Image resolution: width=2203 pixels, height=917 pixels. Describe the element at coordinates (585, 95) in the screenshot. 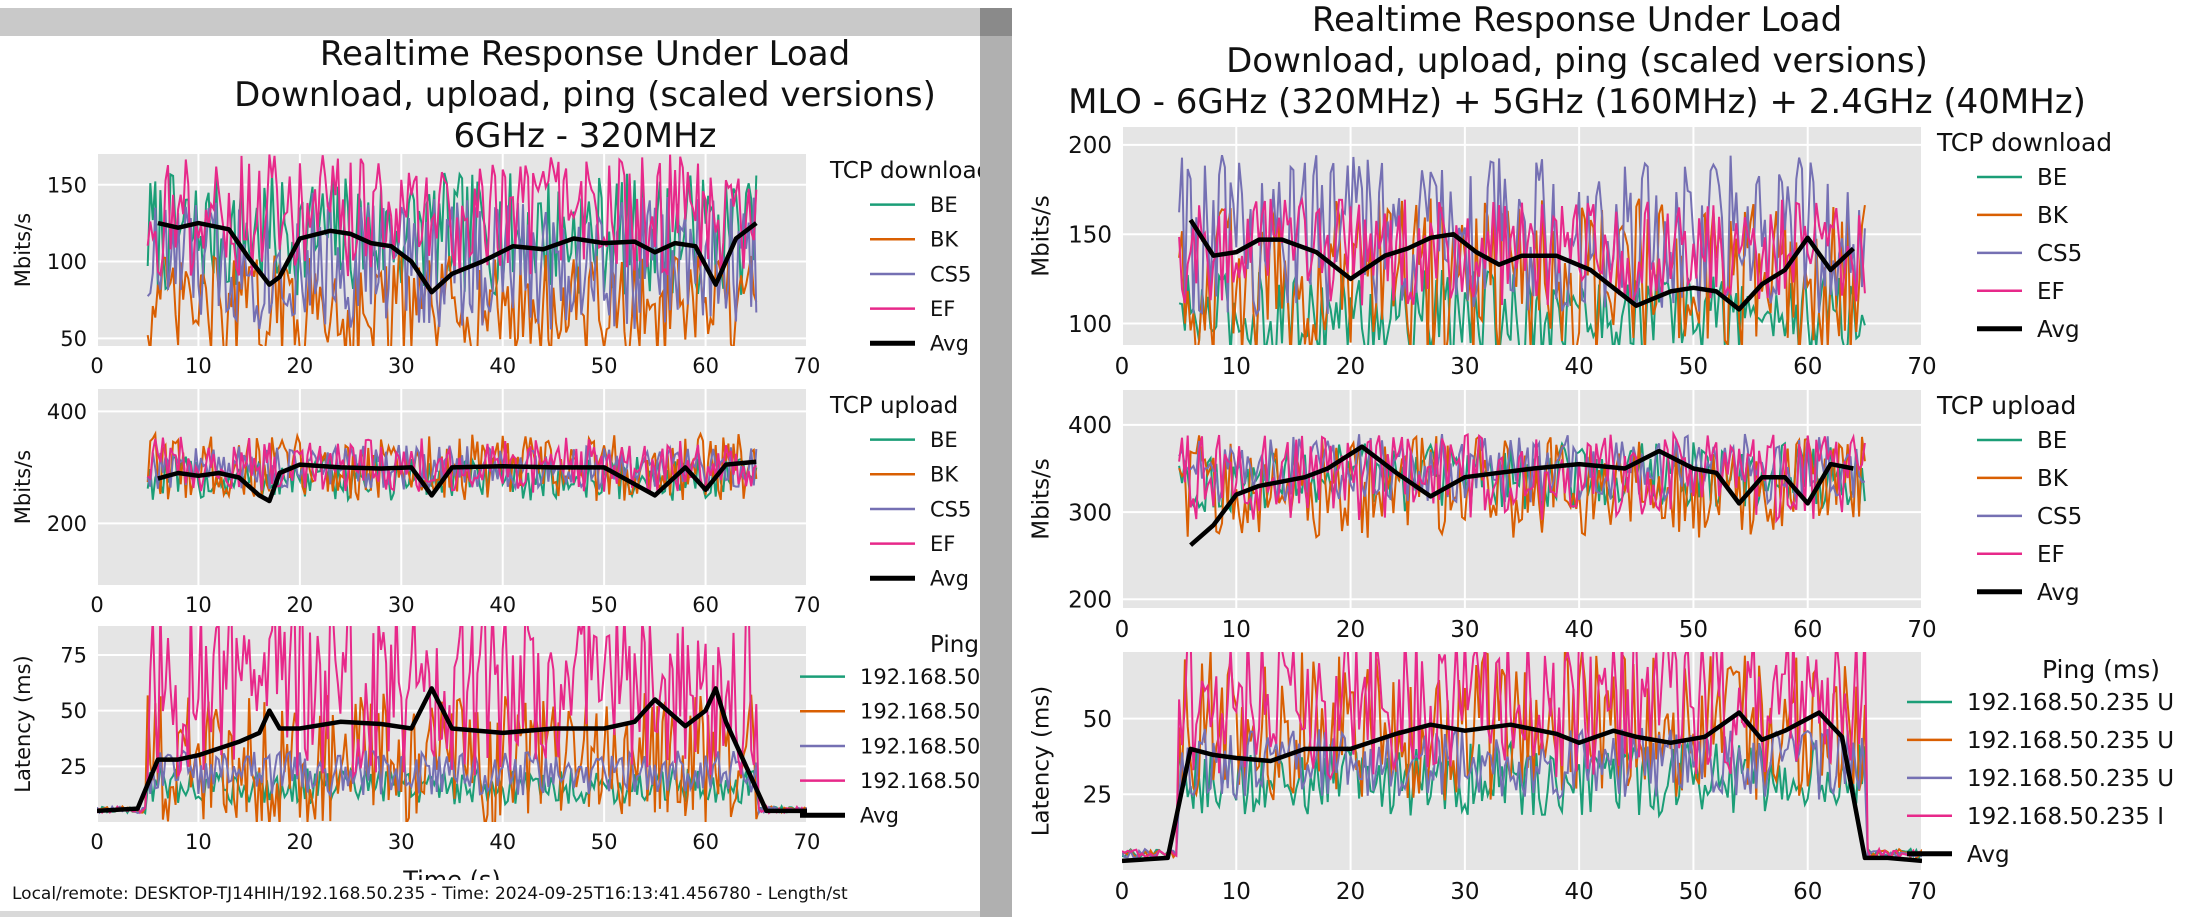

I see `left-title-line-2: Download, upload, ping (scaled versions)` at that location.